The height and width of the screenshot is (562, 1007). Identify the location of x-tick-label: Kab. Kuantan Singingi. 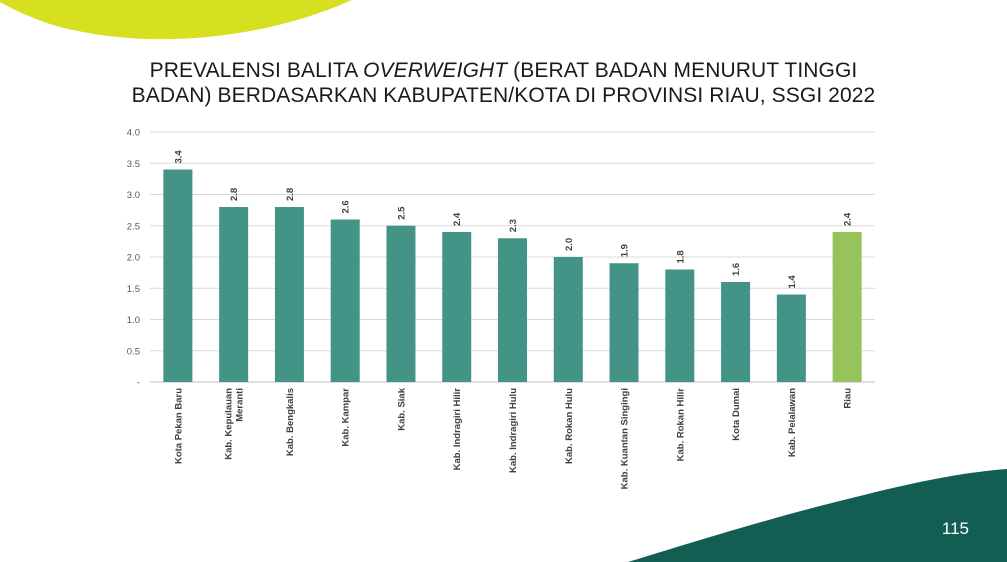
(625, 438).